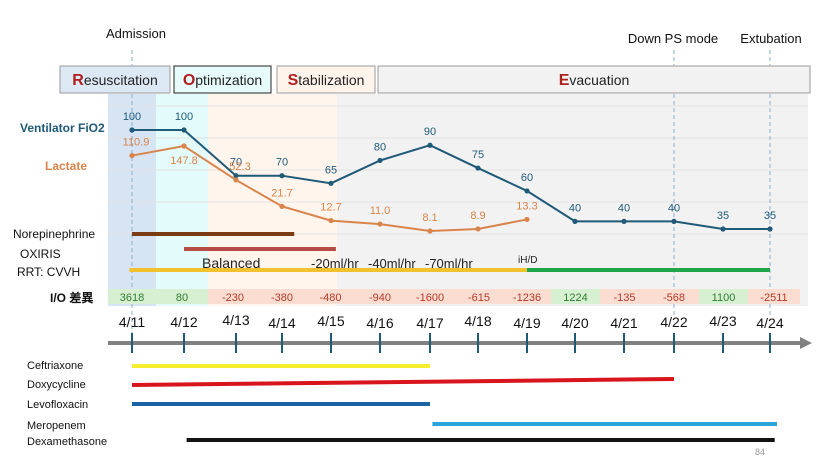  Describe the element at coordinates (527, 298) in the screenshot. I see `io-value: -1236` at that location.